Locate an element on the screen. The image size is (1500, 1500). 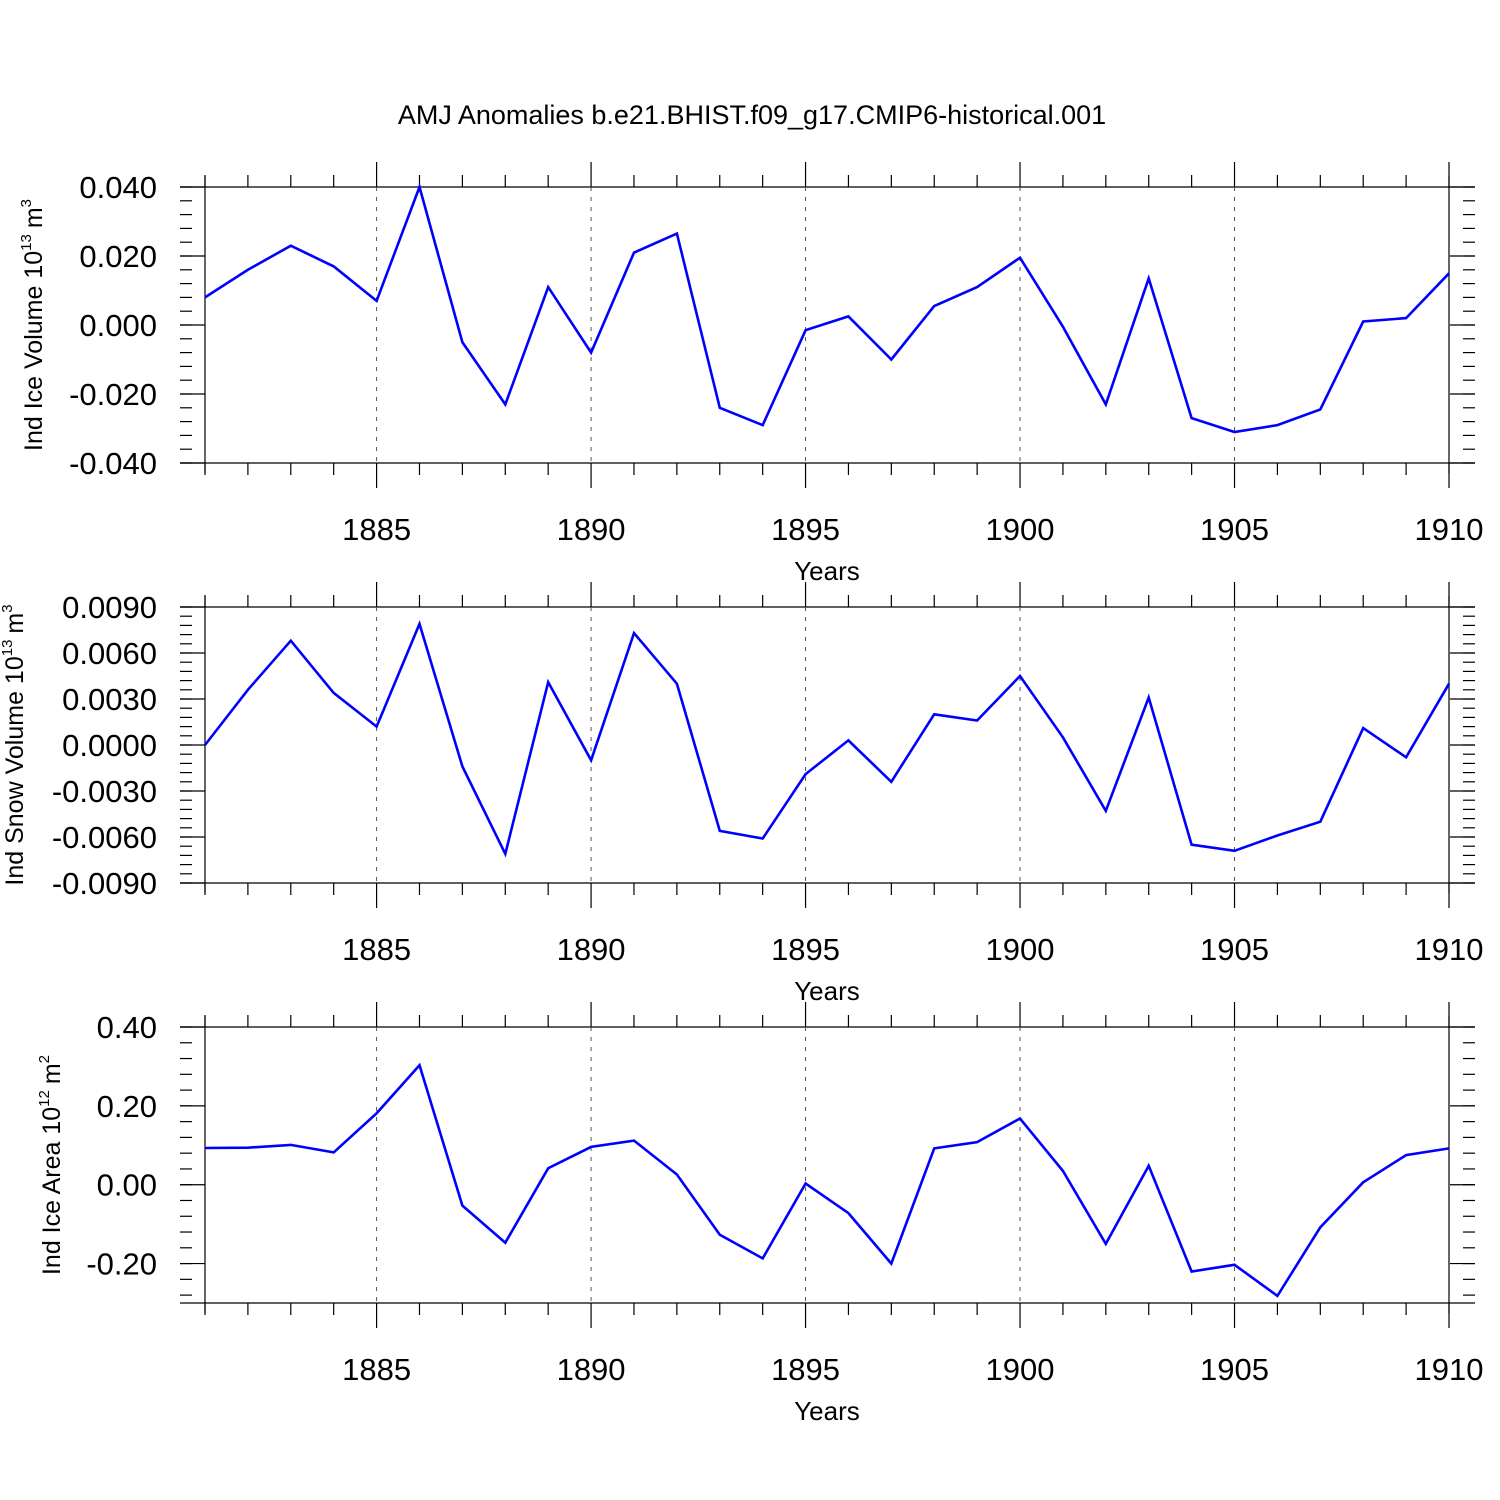
y-tick-label: -0.20 is located at coordinates (121, 1264).